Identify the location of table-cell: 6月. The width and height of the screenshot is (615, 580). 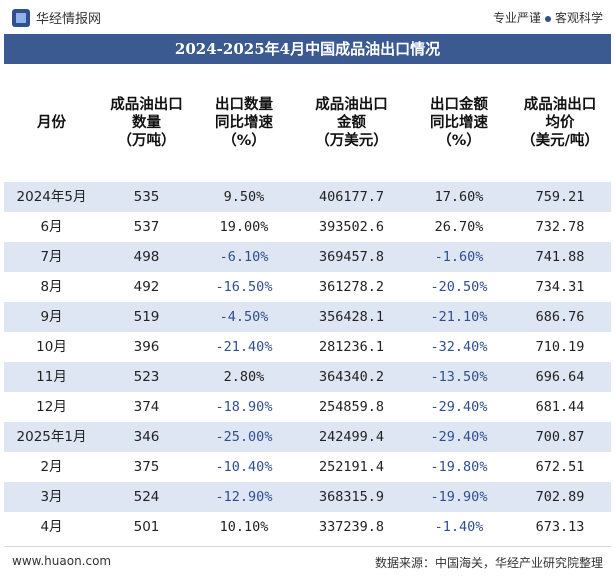
(51, 227).